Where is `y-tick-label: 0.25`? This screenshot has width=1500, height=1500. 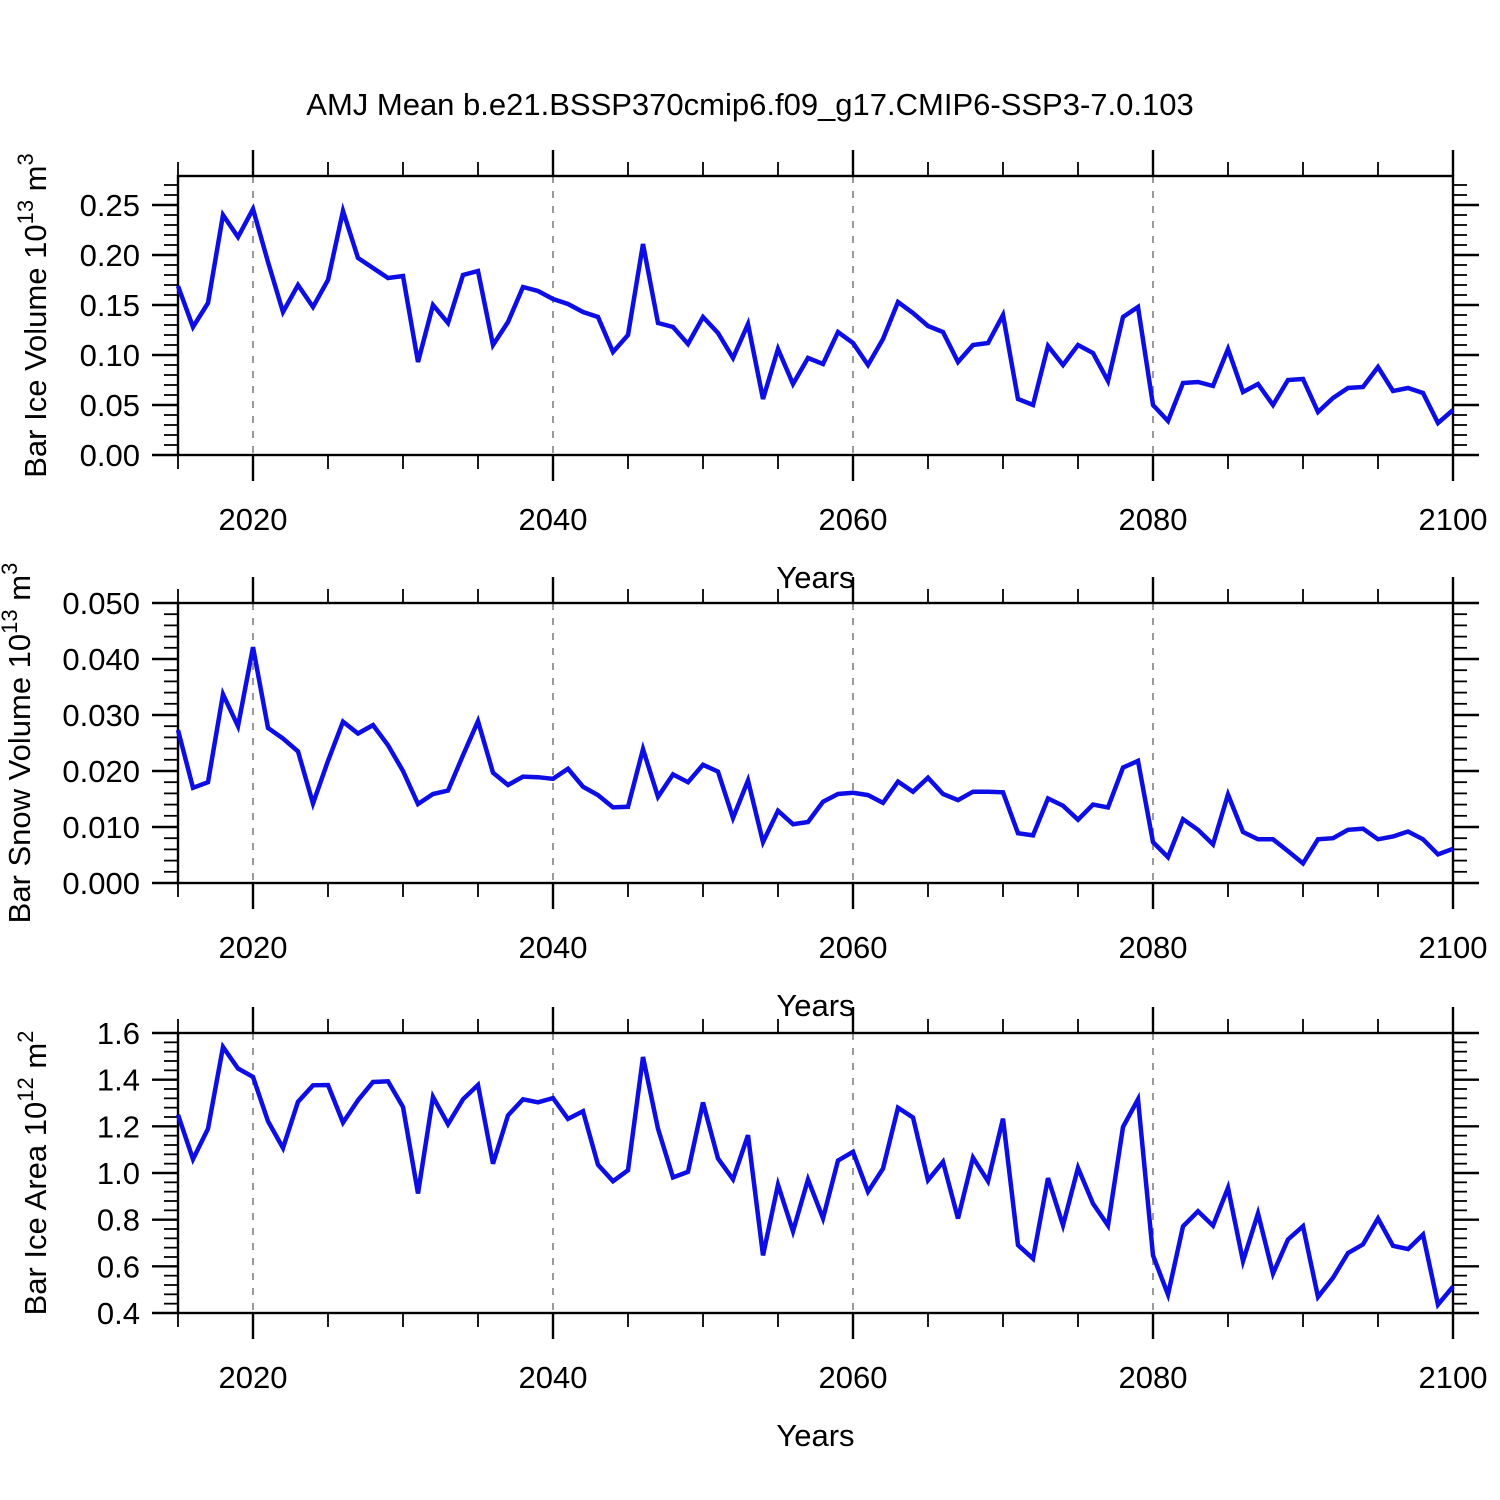
y-tick-label: 0.25 is located at coordinates (110, 205).